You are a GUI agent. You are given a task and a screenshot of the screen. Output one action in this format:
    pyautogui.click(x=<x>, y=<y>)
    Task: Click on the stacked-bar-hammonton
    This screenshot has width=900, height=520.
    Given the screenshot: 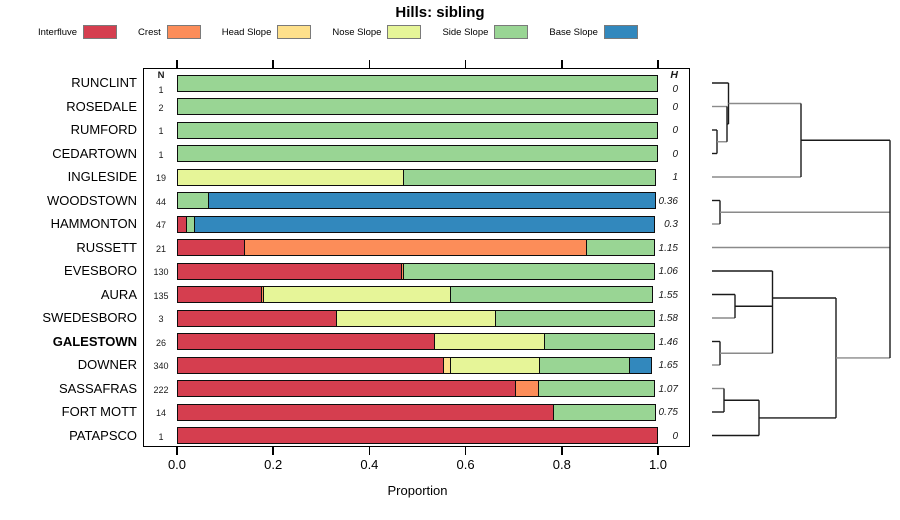 What is the action you would take?
    pyautogui.click(x=416, y=224)
    